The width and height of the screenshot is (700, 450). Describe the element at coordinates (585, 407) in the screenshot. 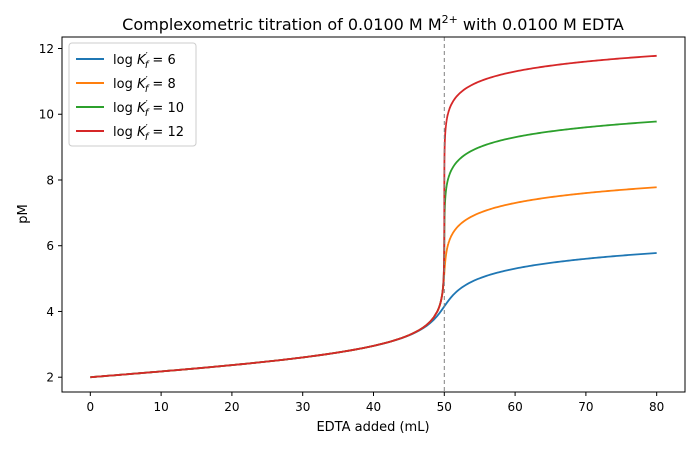

I see `x-tick-label: 70` at that location.